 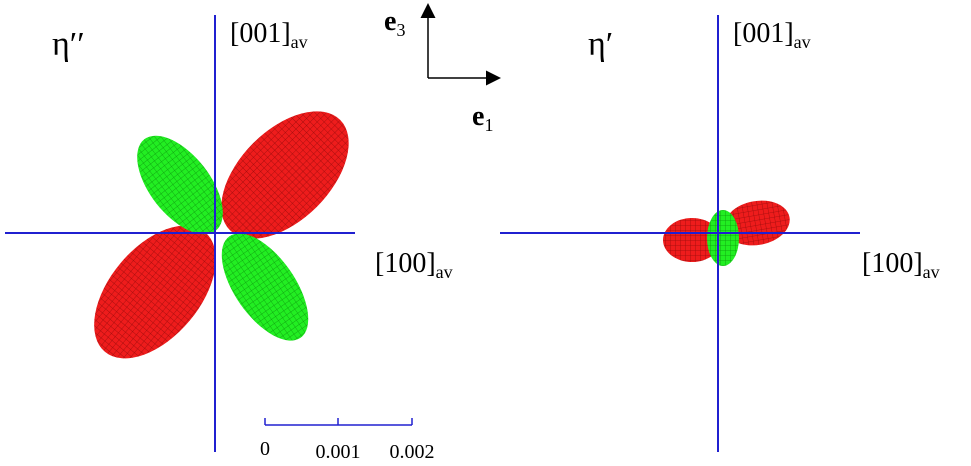 I want to click on panel-label: η′, so click(x=600, y=44).